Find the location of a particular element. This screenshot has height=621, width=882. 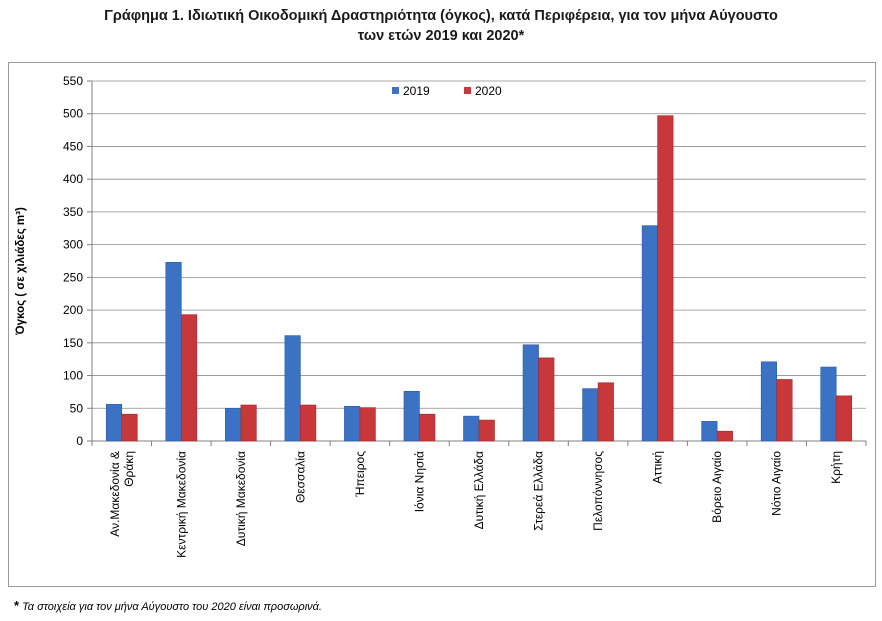

y-tick-label: 250 is located at coordinates (73, 277).